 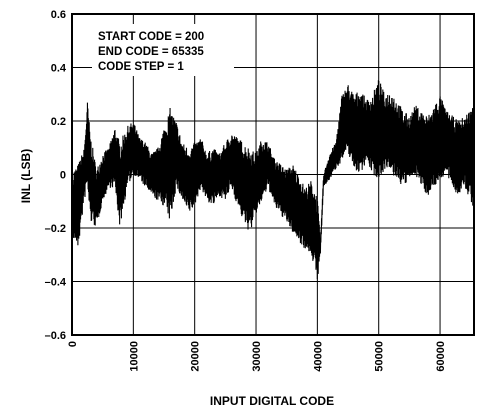 What do you see at coordinates (272, 401) in the screenshot?
I see `x-axis-label: INPUT DIGITAL CODE` at bounding box center [272, 401].